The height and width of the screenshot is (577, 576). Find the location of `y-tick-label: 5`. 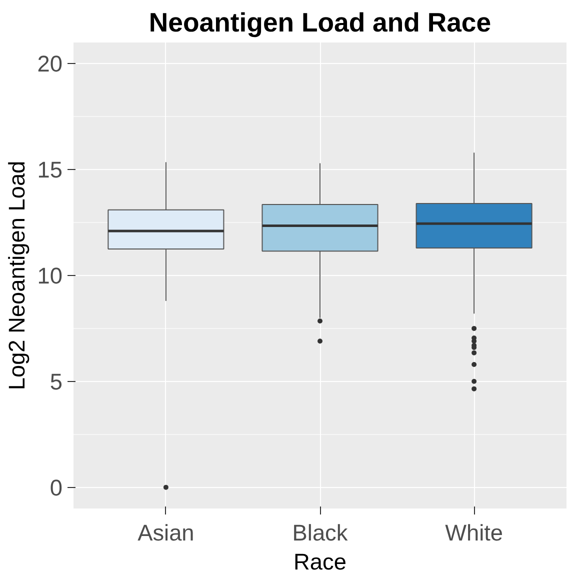

y-tick-label: 5 is located at coordinates (56, 381).